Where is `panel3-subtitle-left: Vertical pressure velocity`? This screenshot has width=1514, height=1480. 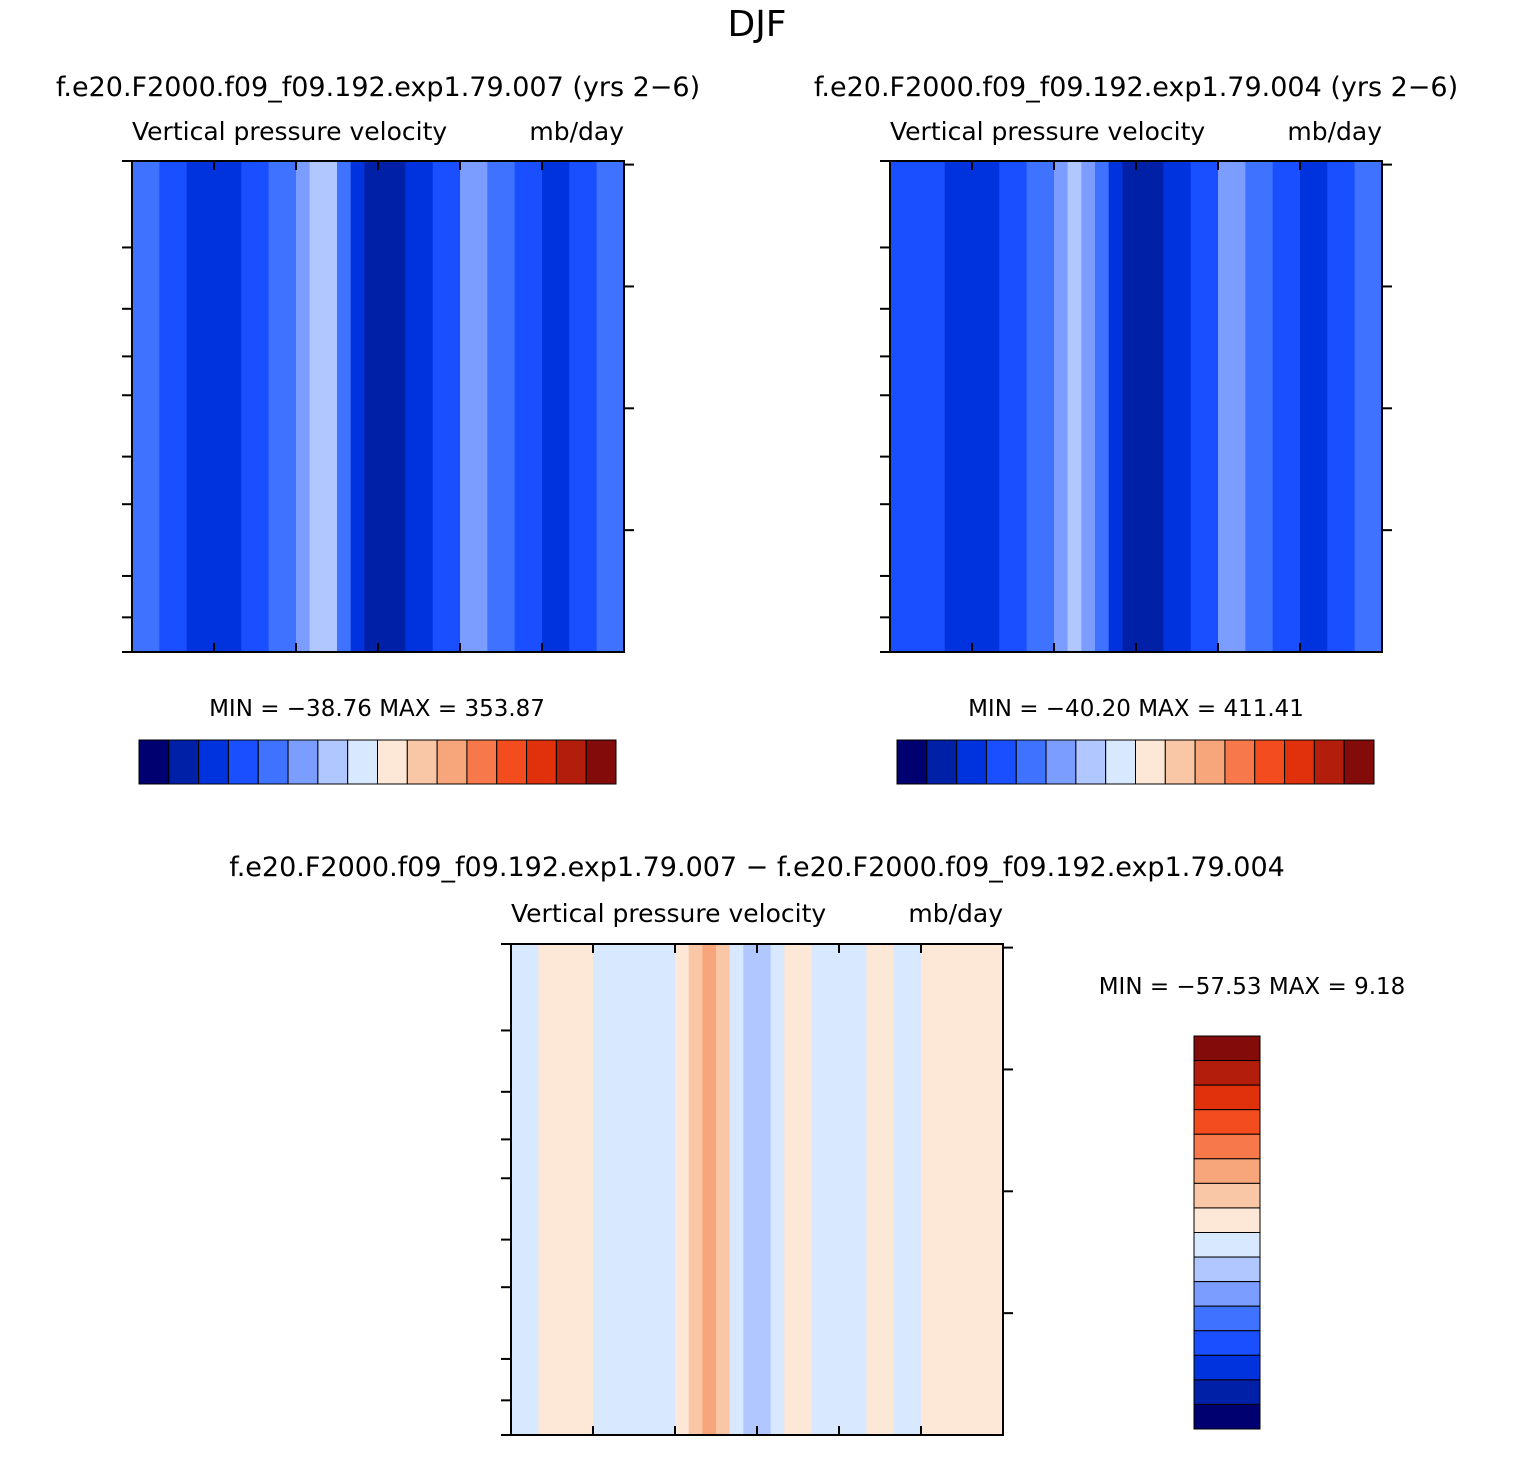
panel3-subtitle-left: Vertical pressure velocity is located at coordinates (668, 913).